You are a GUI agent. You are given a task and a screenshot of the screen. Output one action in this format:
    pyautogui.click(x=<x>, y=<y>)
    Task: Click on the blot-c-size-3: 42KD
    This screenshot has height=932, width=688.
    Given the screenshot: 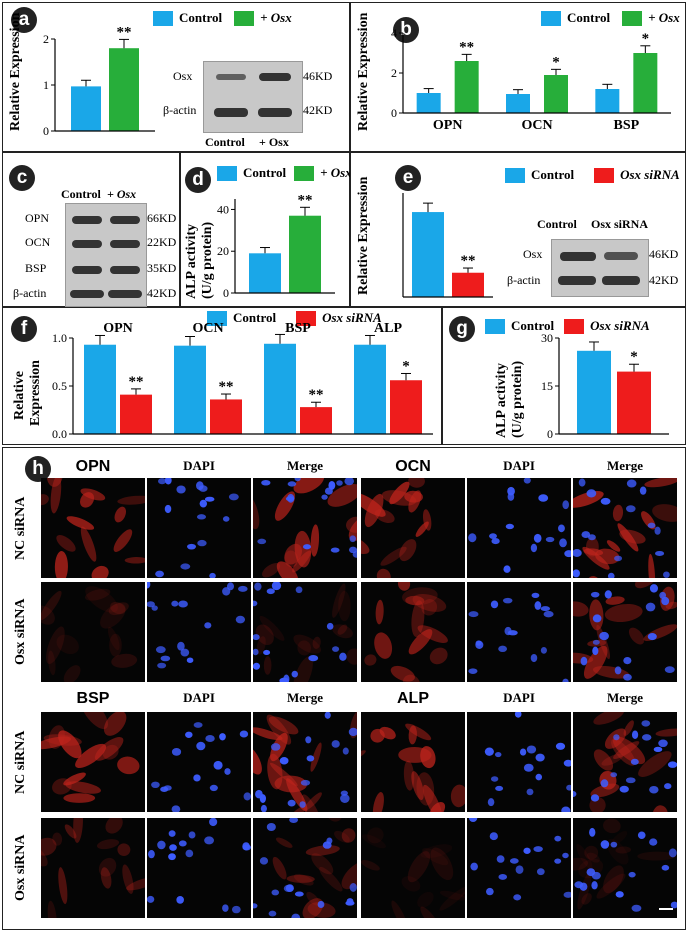 What is the action you would take?
    pyautogui.click(x=162, y=293)
    